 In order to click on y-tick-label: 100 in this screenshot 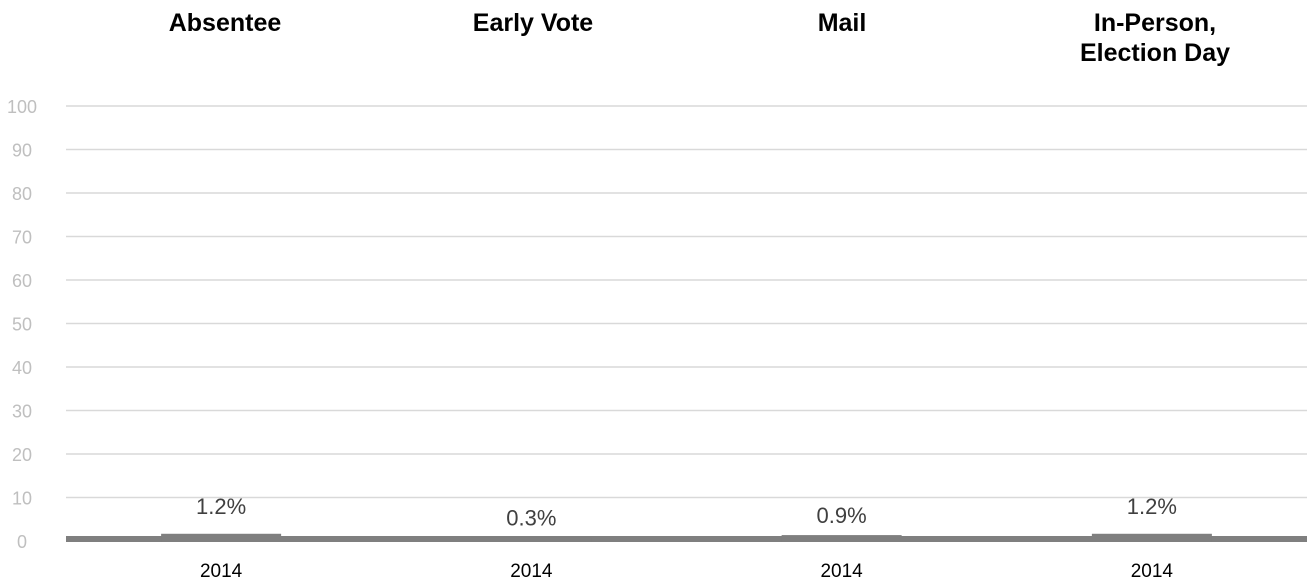, I will do `click(22, 107)`.